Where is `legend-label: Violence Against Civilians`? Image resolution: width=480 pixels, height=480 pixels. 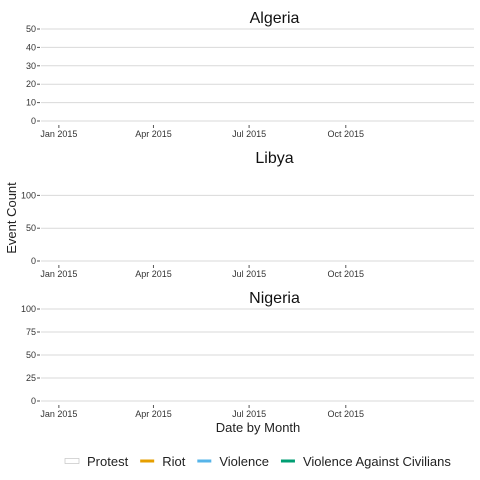 legend-label: Violence Against Civilians is located at coordinates (377, 461).